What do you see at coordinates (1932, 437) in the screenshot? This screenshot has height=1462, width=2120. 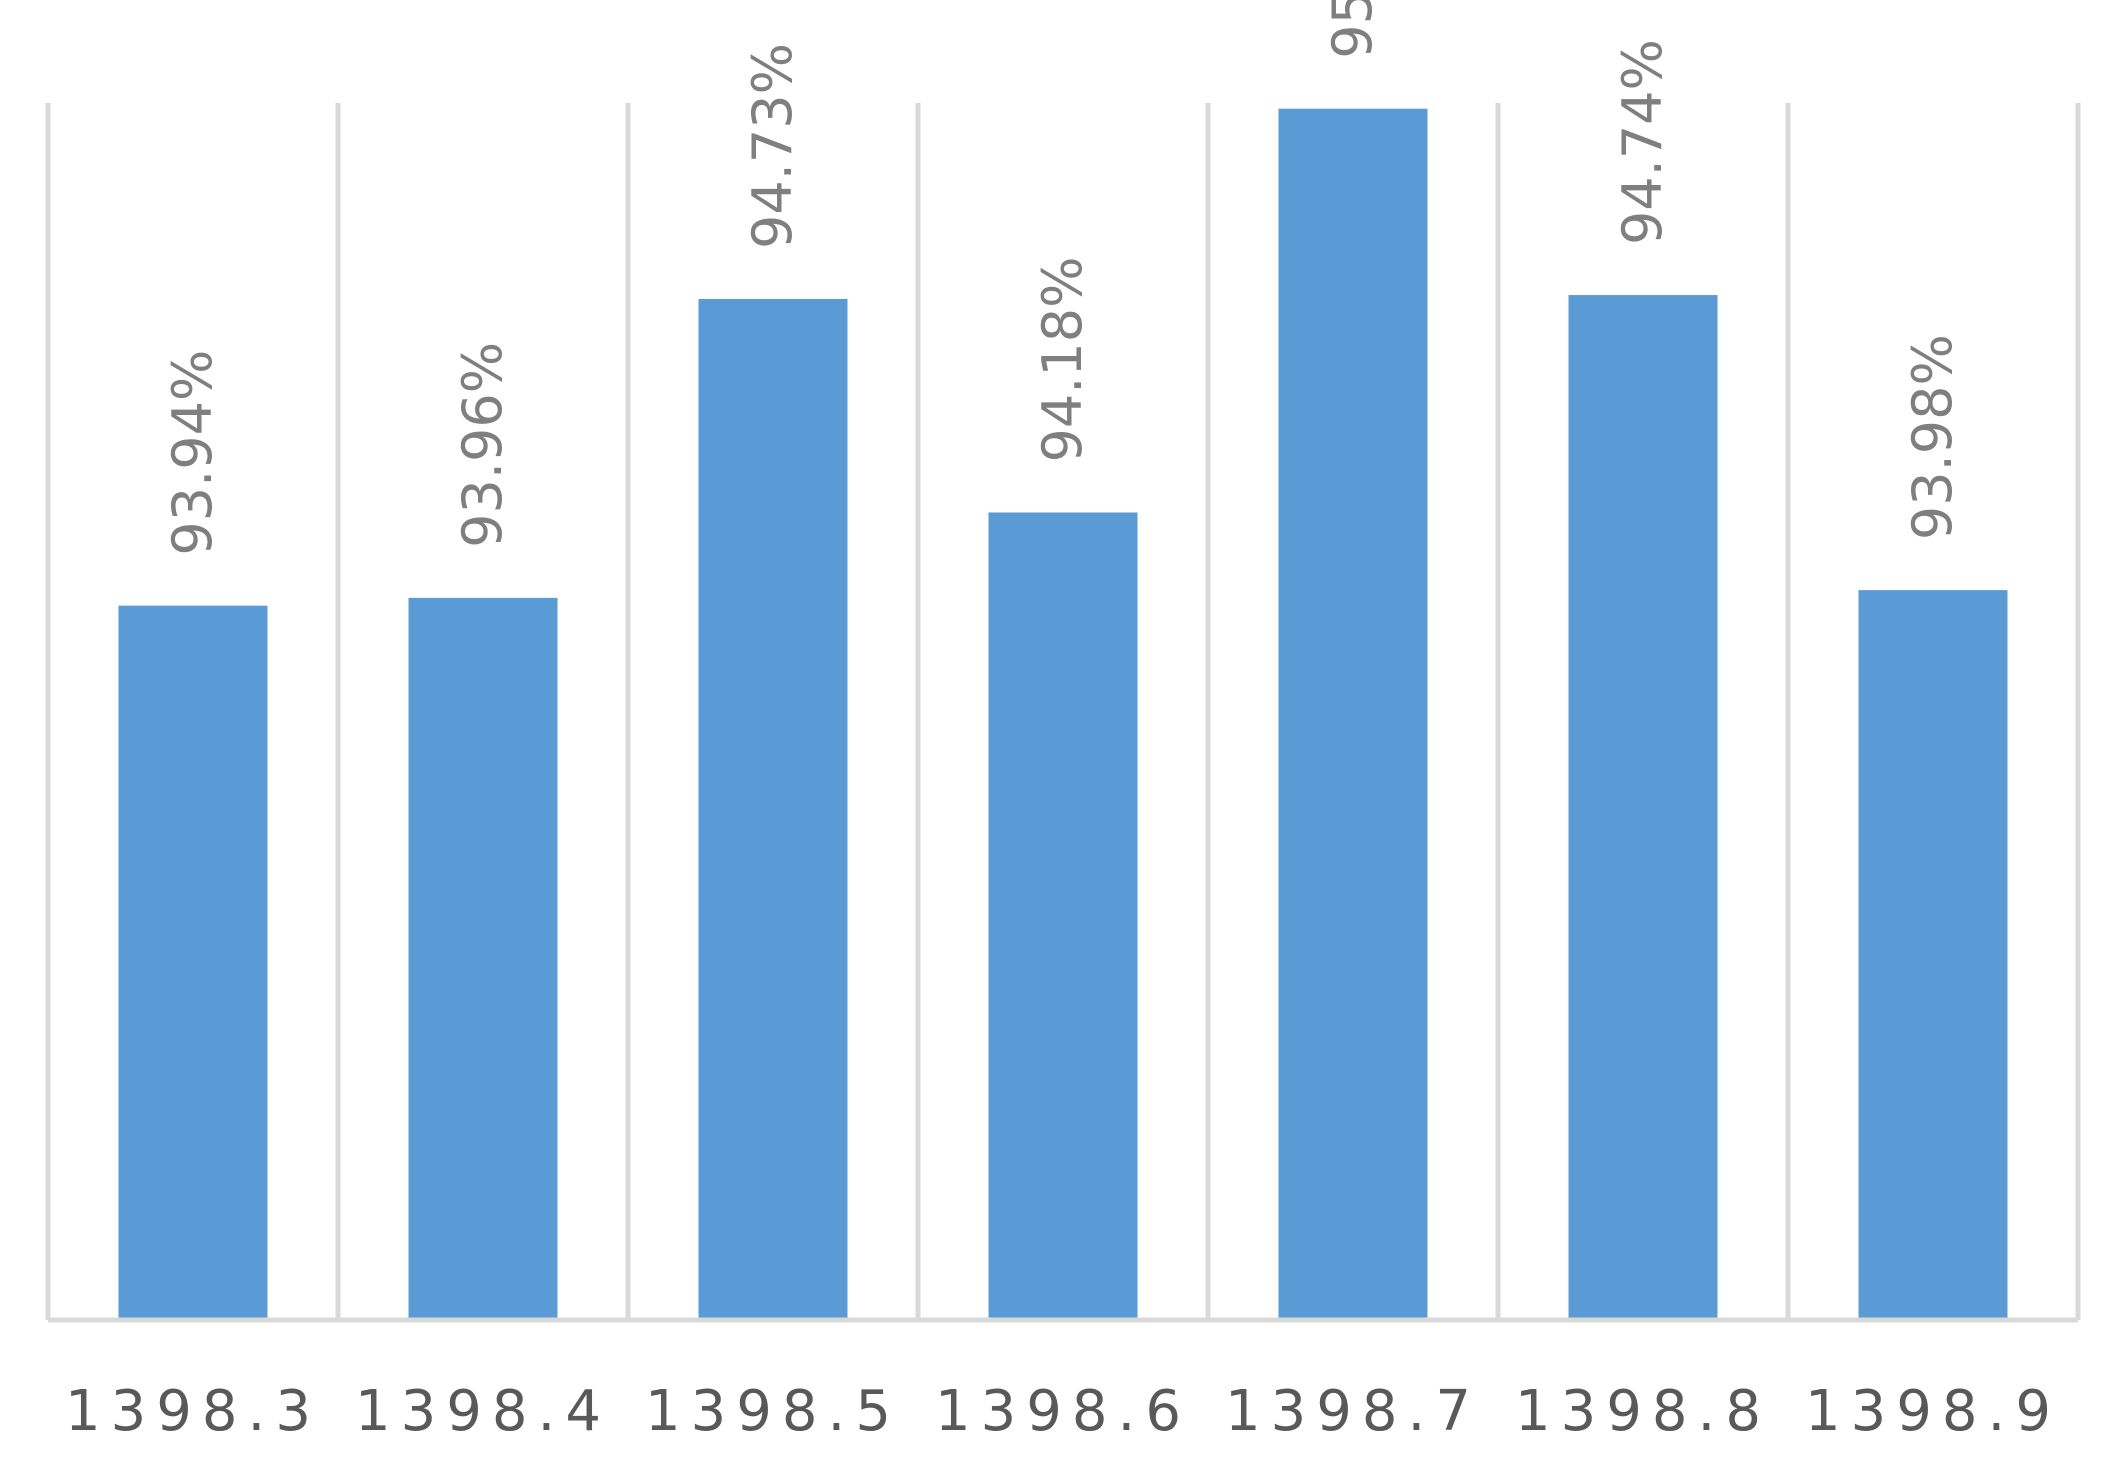 I see `data-label: 93.98%` at bounding box center [1932, 437].